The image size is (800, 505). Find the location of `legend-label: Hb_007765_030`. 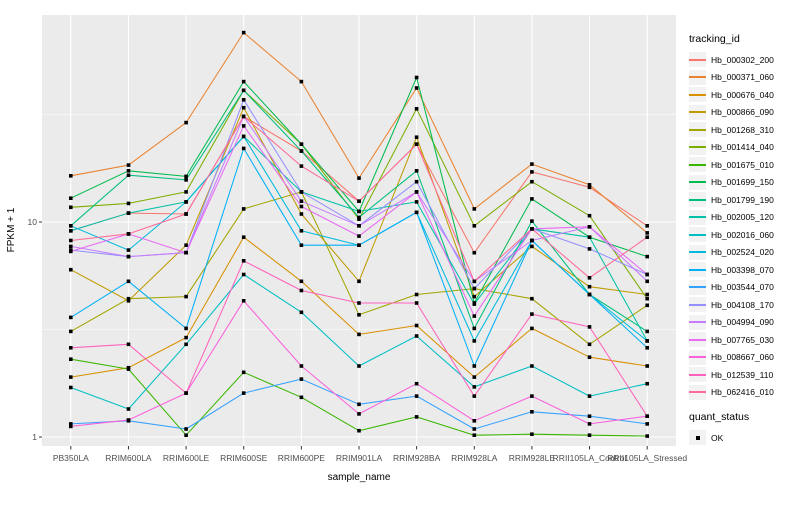

legend-label: Hb_007765_030 is located at coordinates (742, 339).